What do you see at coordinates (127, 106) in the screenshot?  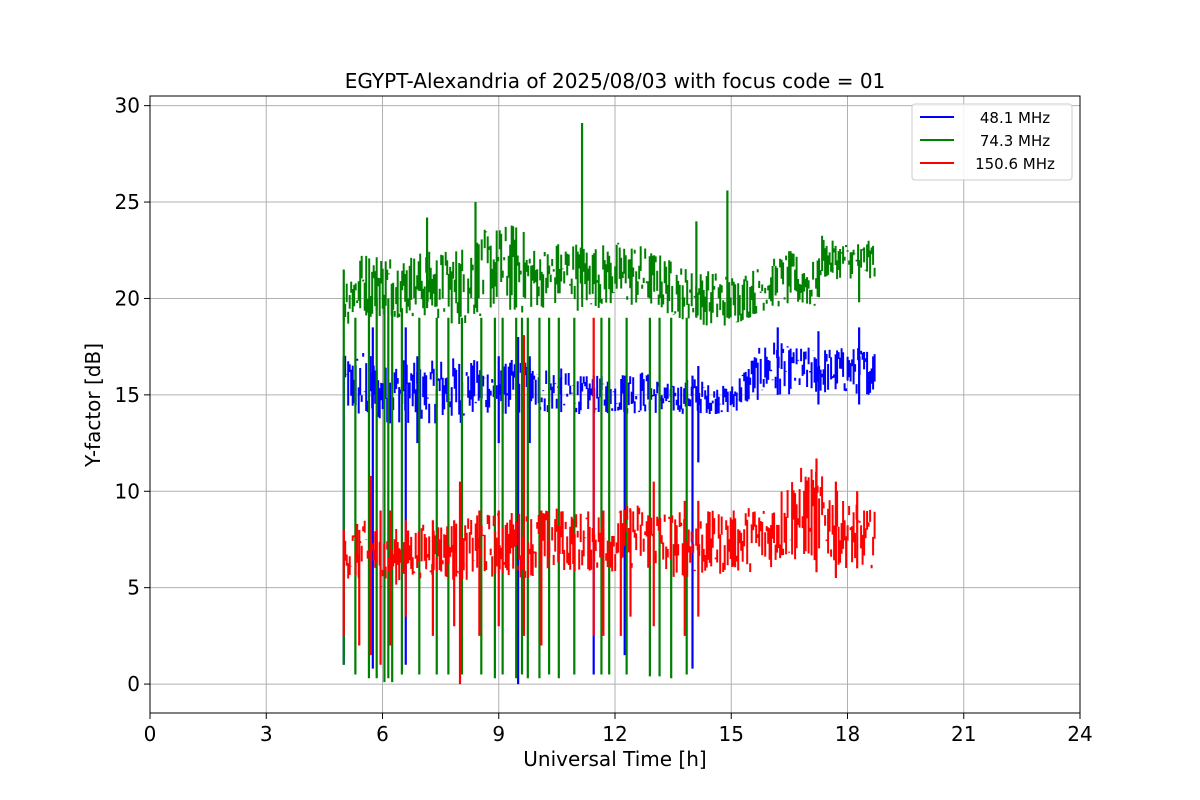 I see `y-tick-label: 30` at bounding box center [127, 106].